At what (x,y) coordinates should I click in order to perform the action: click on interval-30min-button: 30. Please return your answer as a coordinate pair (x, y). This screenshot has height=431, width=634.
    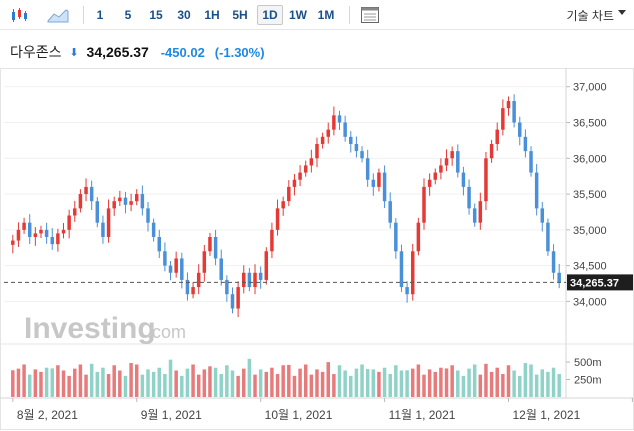
    Looking at the image, I should click on (184, 15).